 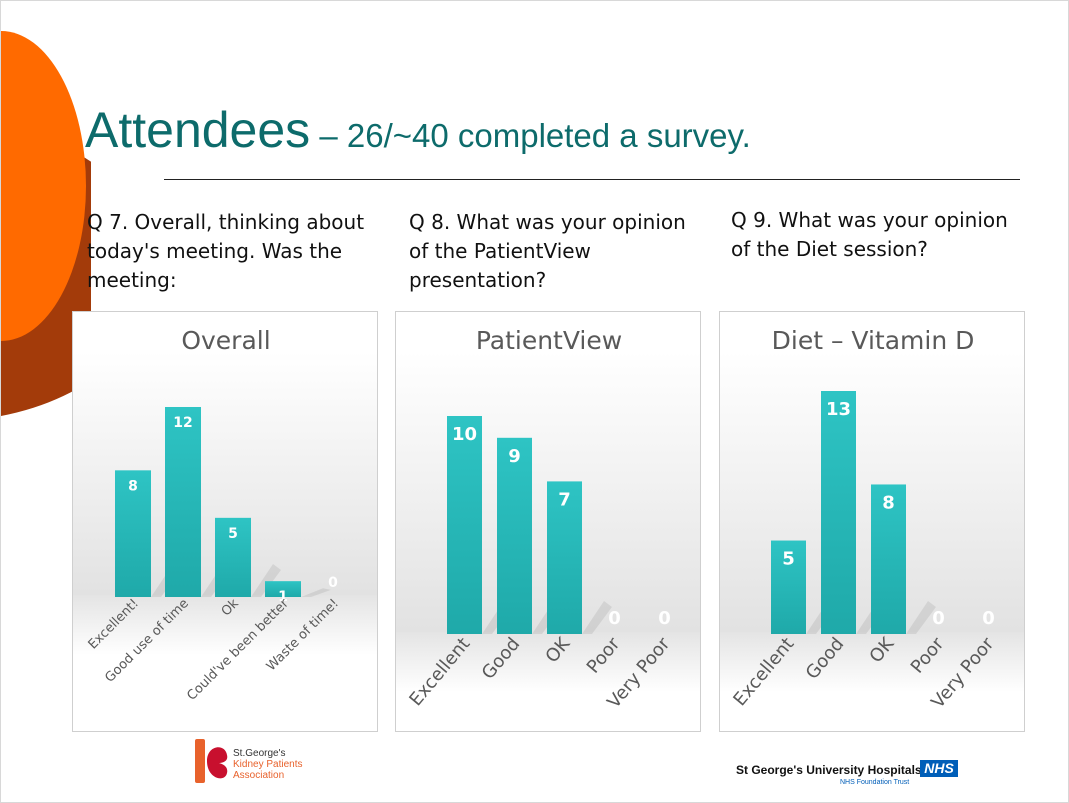 I want to click on data-label: 10, so click(x=464, y=434).